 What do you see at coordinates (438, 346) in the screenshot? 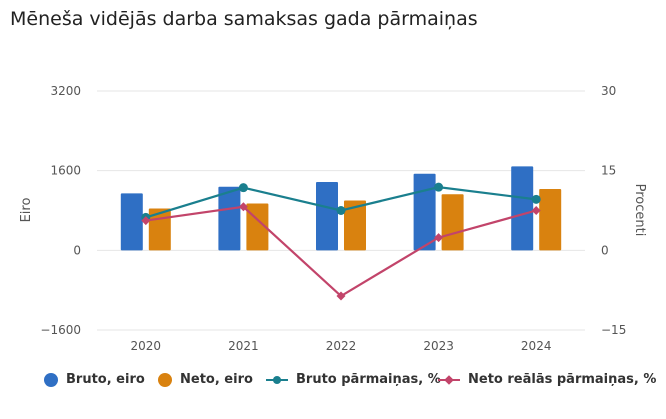
I see `x-tick-label: 2023` at bounding box center [438, 346].